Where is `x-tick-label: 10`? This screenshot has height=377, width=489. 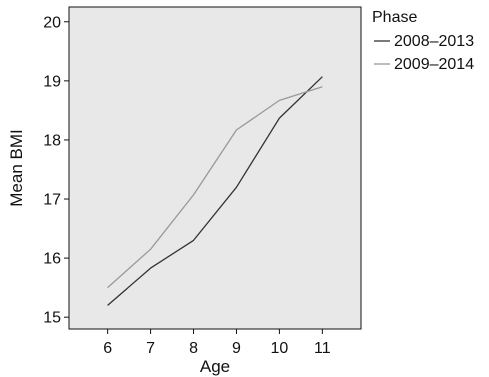
x-tick-label: 10 is located at coordinates (280, 348).